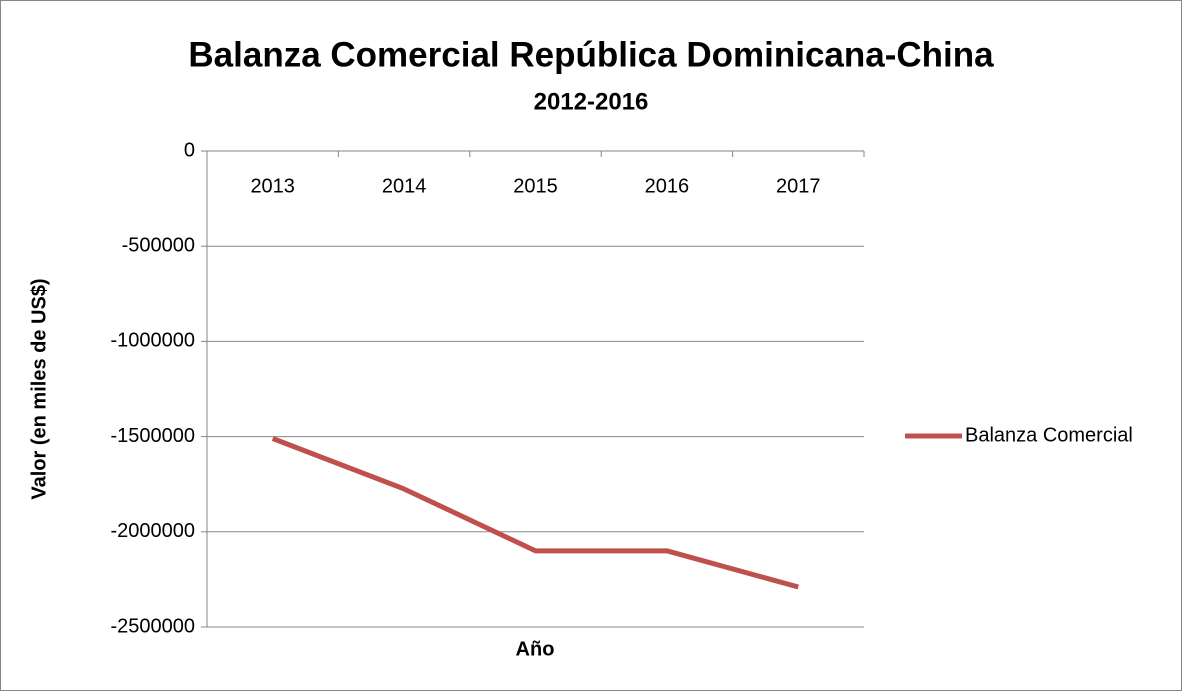  Describe the element at coordinates (404, 186) in the screenshot. I see `x-tick-label: 2014` at that location.